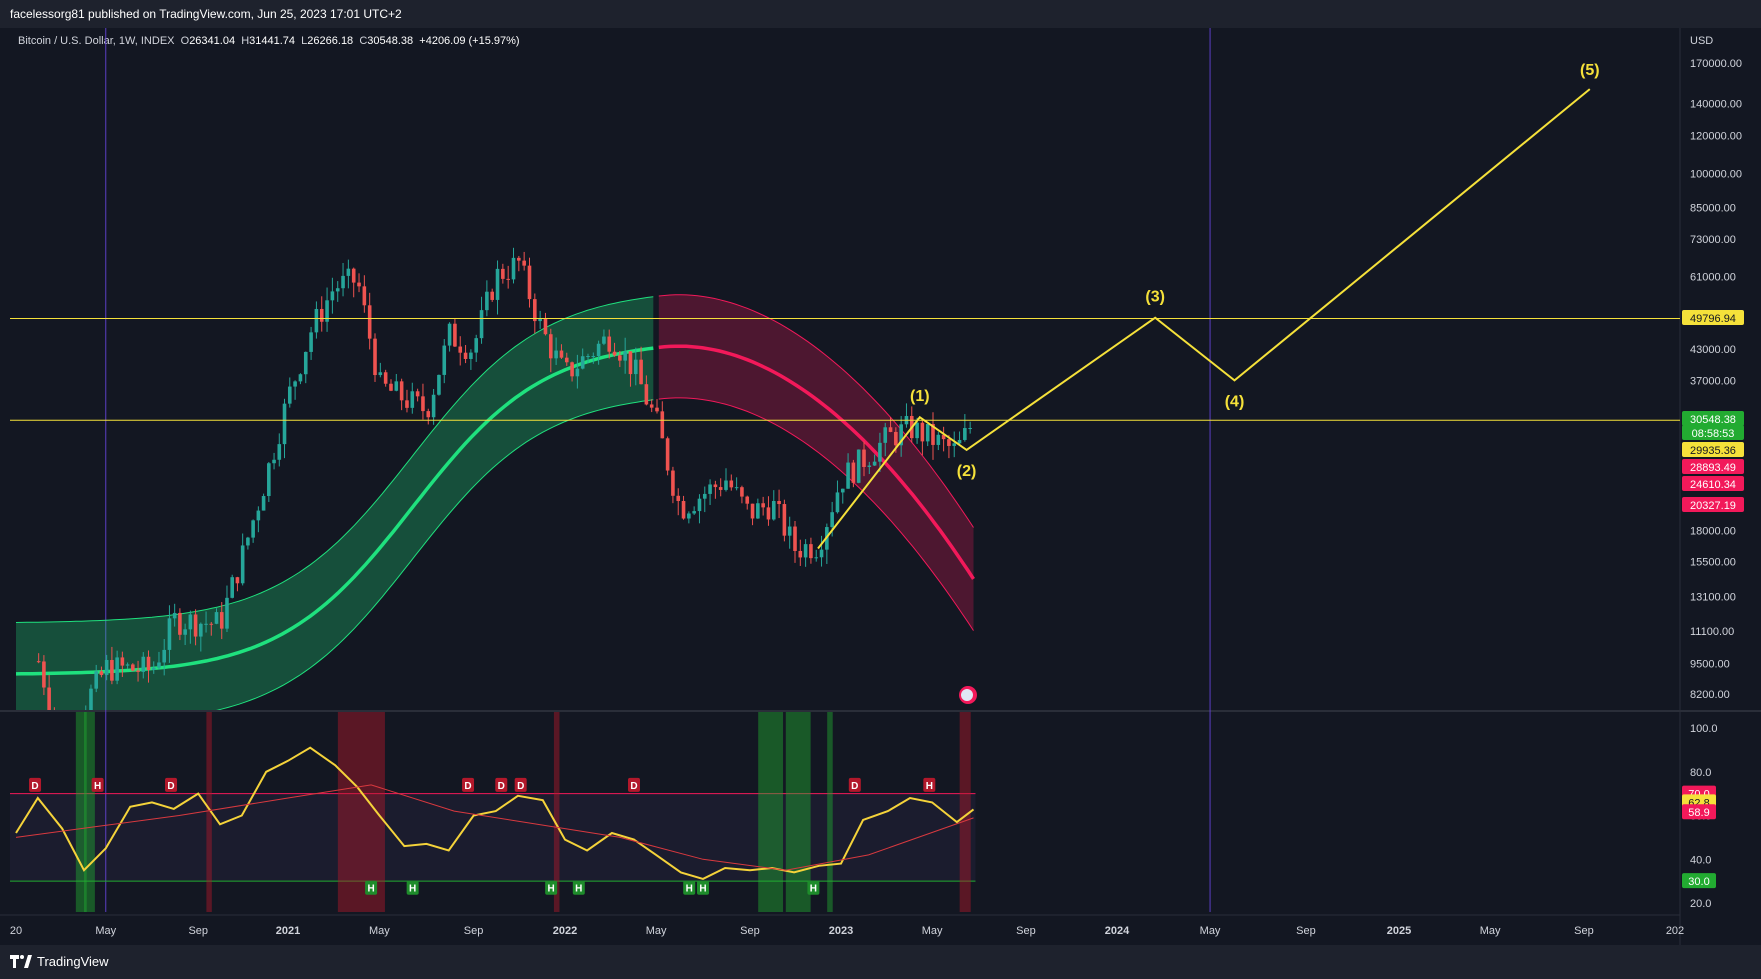  I want to click on trend-band-lower-red, so click(816, 514).